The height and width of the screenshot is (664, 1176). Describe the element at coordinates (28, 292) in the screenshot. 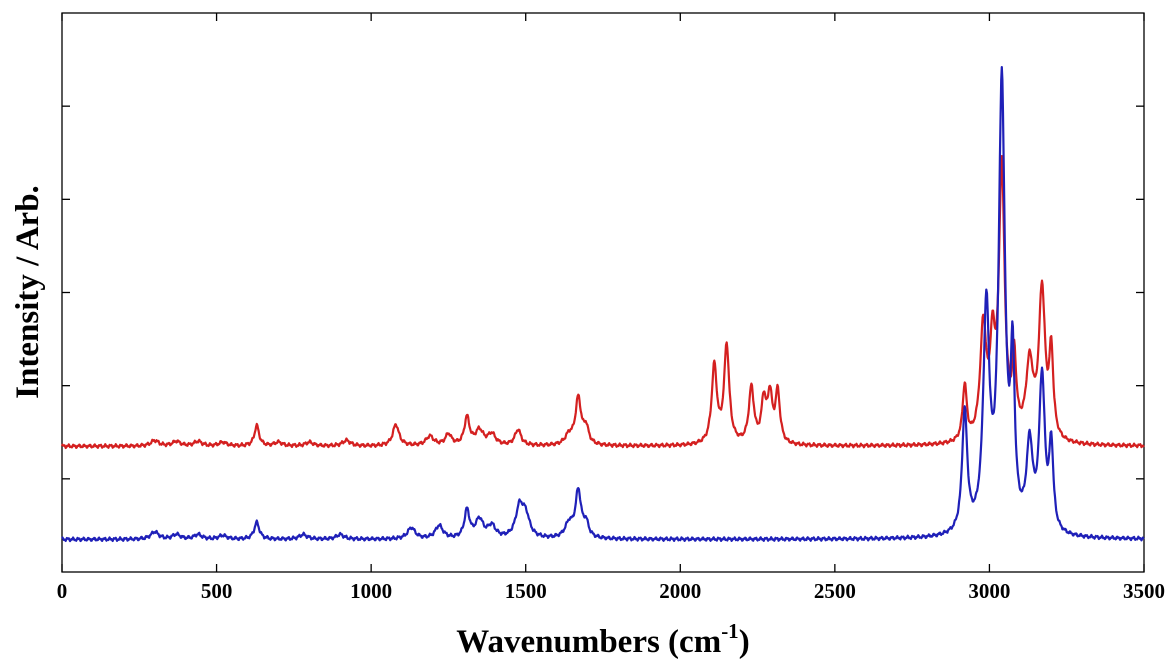

I see `y-axis-title: Intensity / Arb.` at that location.